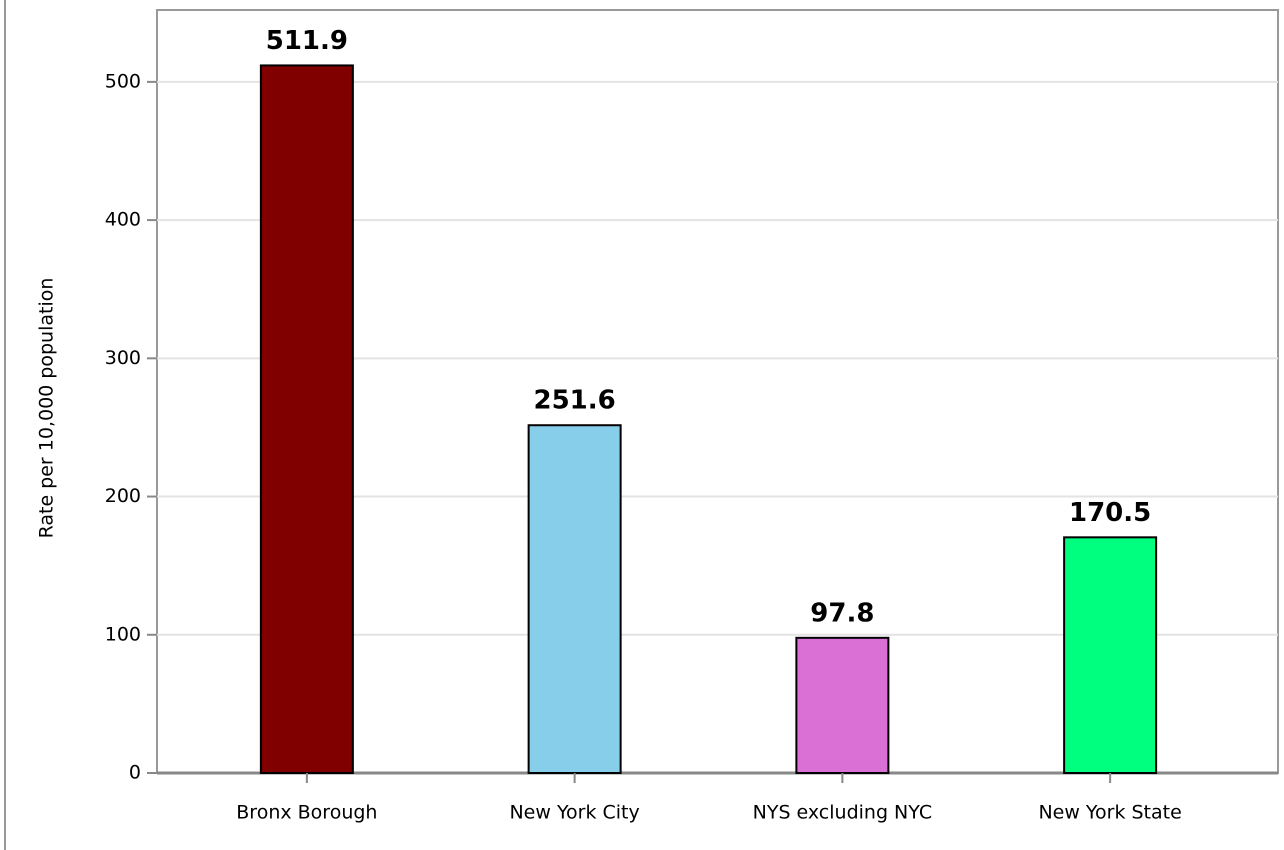 The width and height of the screenshot is (1284, 850). What do you see at coordinates (135, 773) in the screenshot?
I see `y-tick-label: 0` at bounding box center [135, 773].